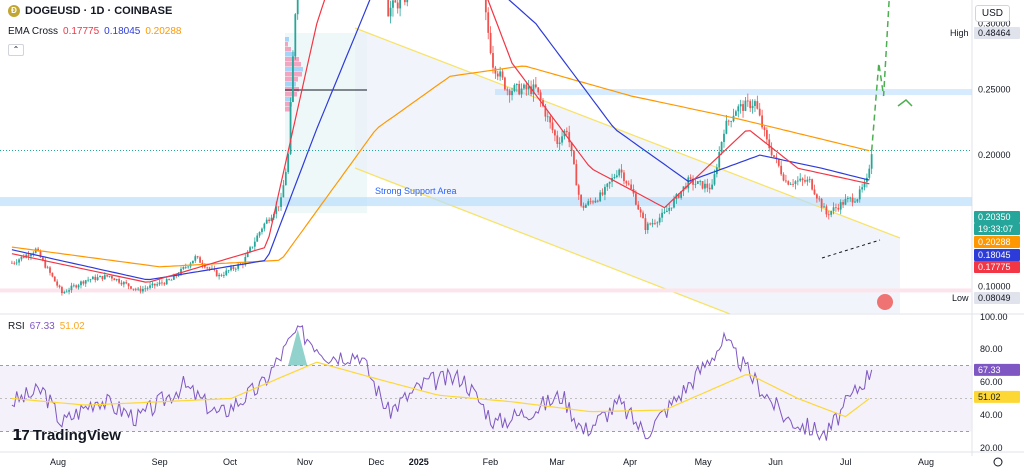  What do you see at coordinates (733, 92) in the screenshot?
I see `resistance-zone` at bounding box center [733, 92].